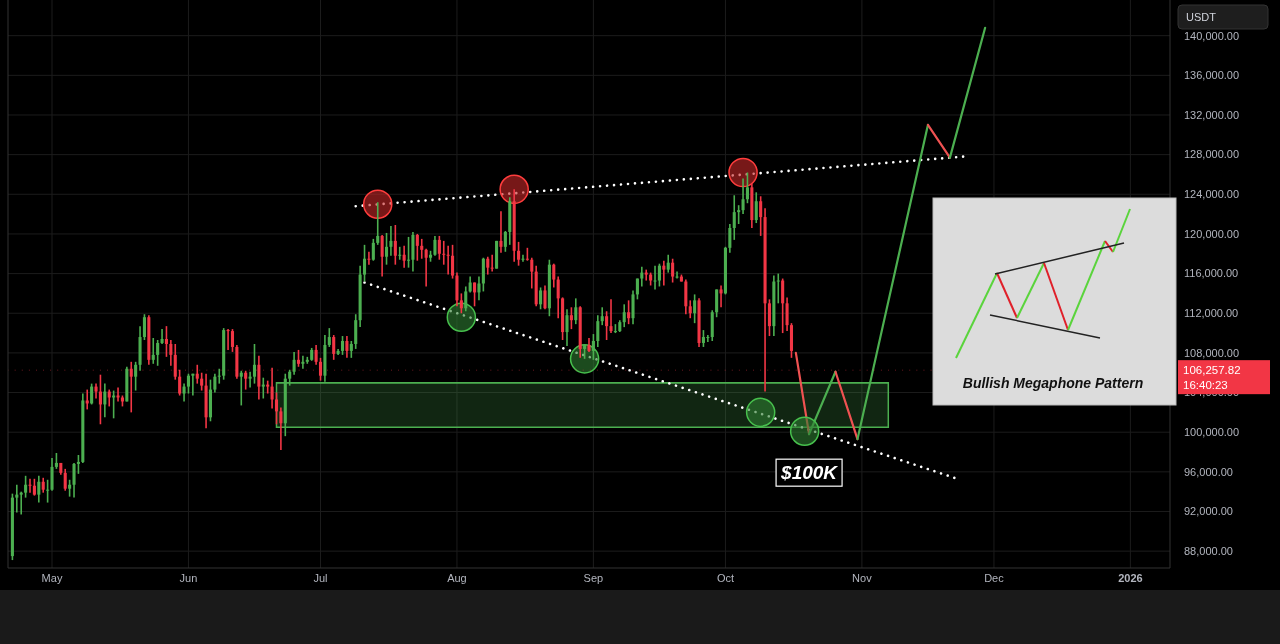 This screenshot has height=644, width=1280. I want to click on x-tick-label: Dec, so click(994, 578).